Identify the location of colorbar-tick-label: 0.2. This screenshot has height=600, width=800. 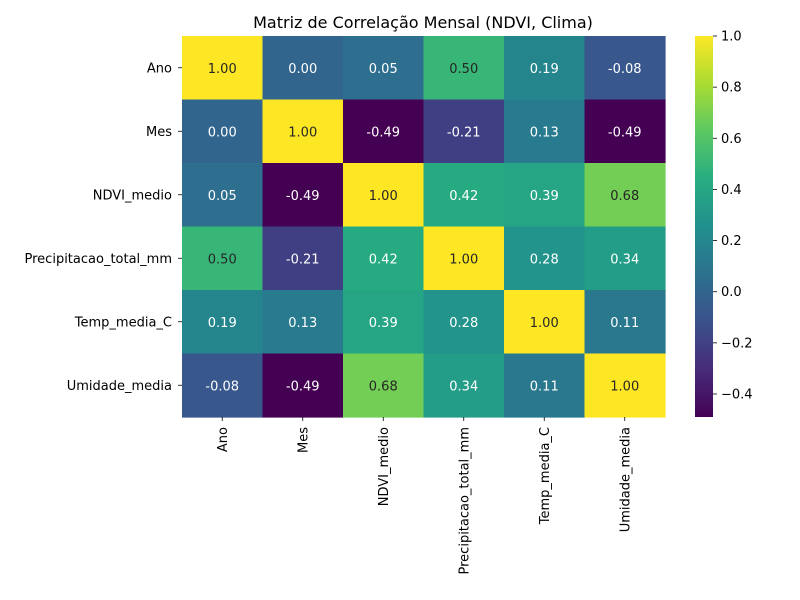
(731, 241).